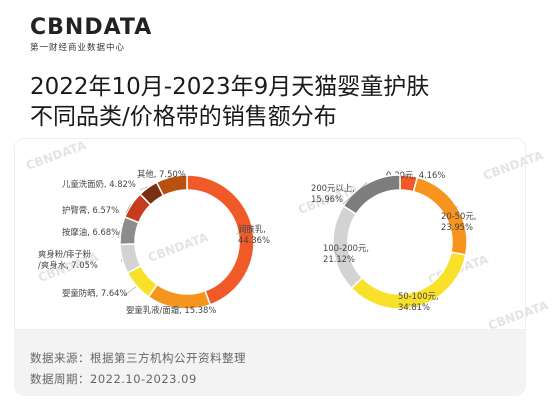  Describe the element at coordinates (171, 310) in the screenshot. I see `donut1-label-1: 婴童乳液/面霜, 15.38%` at that location.